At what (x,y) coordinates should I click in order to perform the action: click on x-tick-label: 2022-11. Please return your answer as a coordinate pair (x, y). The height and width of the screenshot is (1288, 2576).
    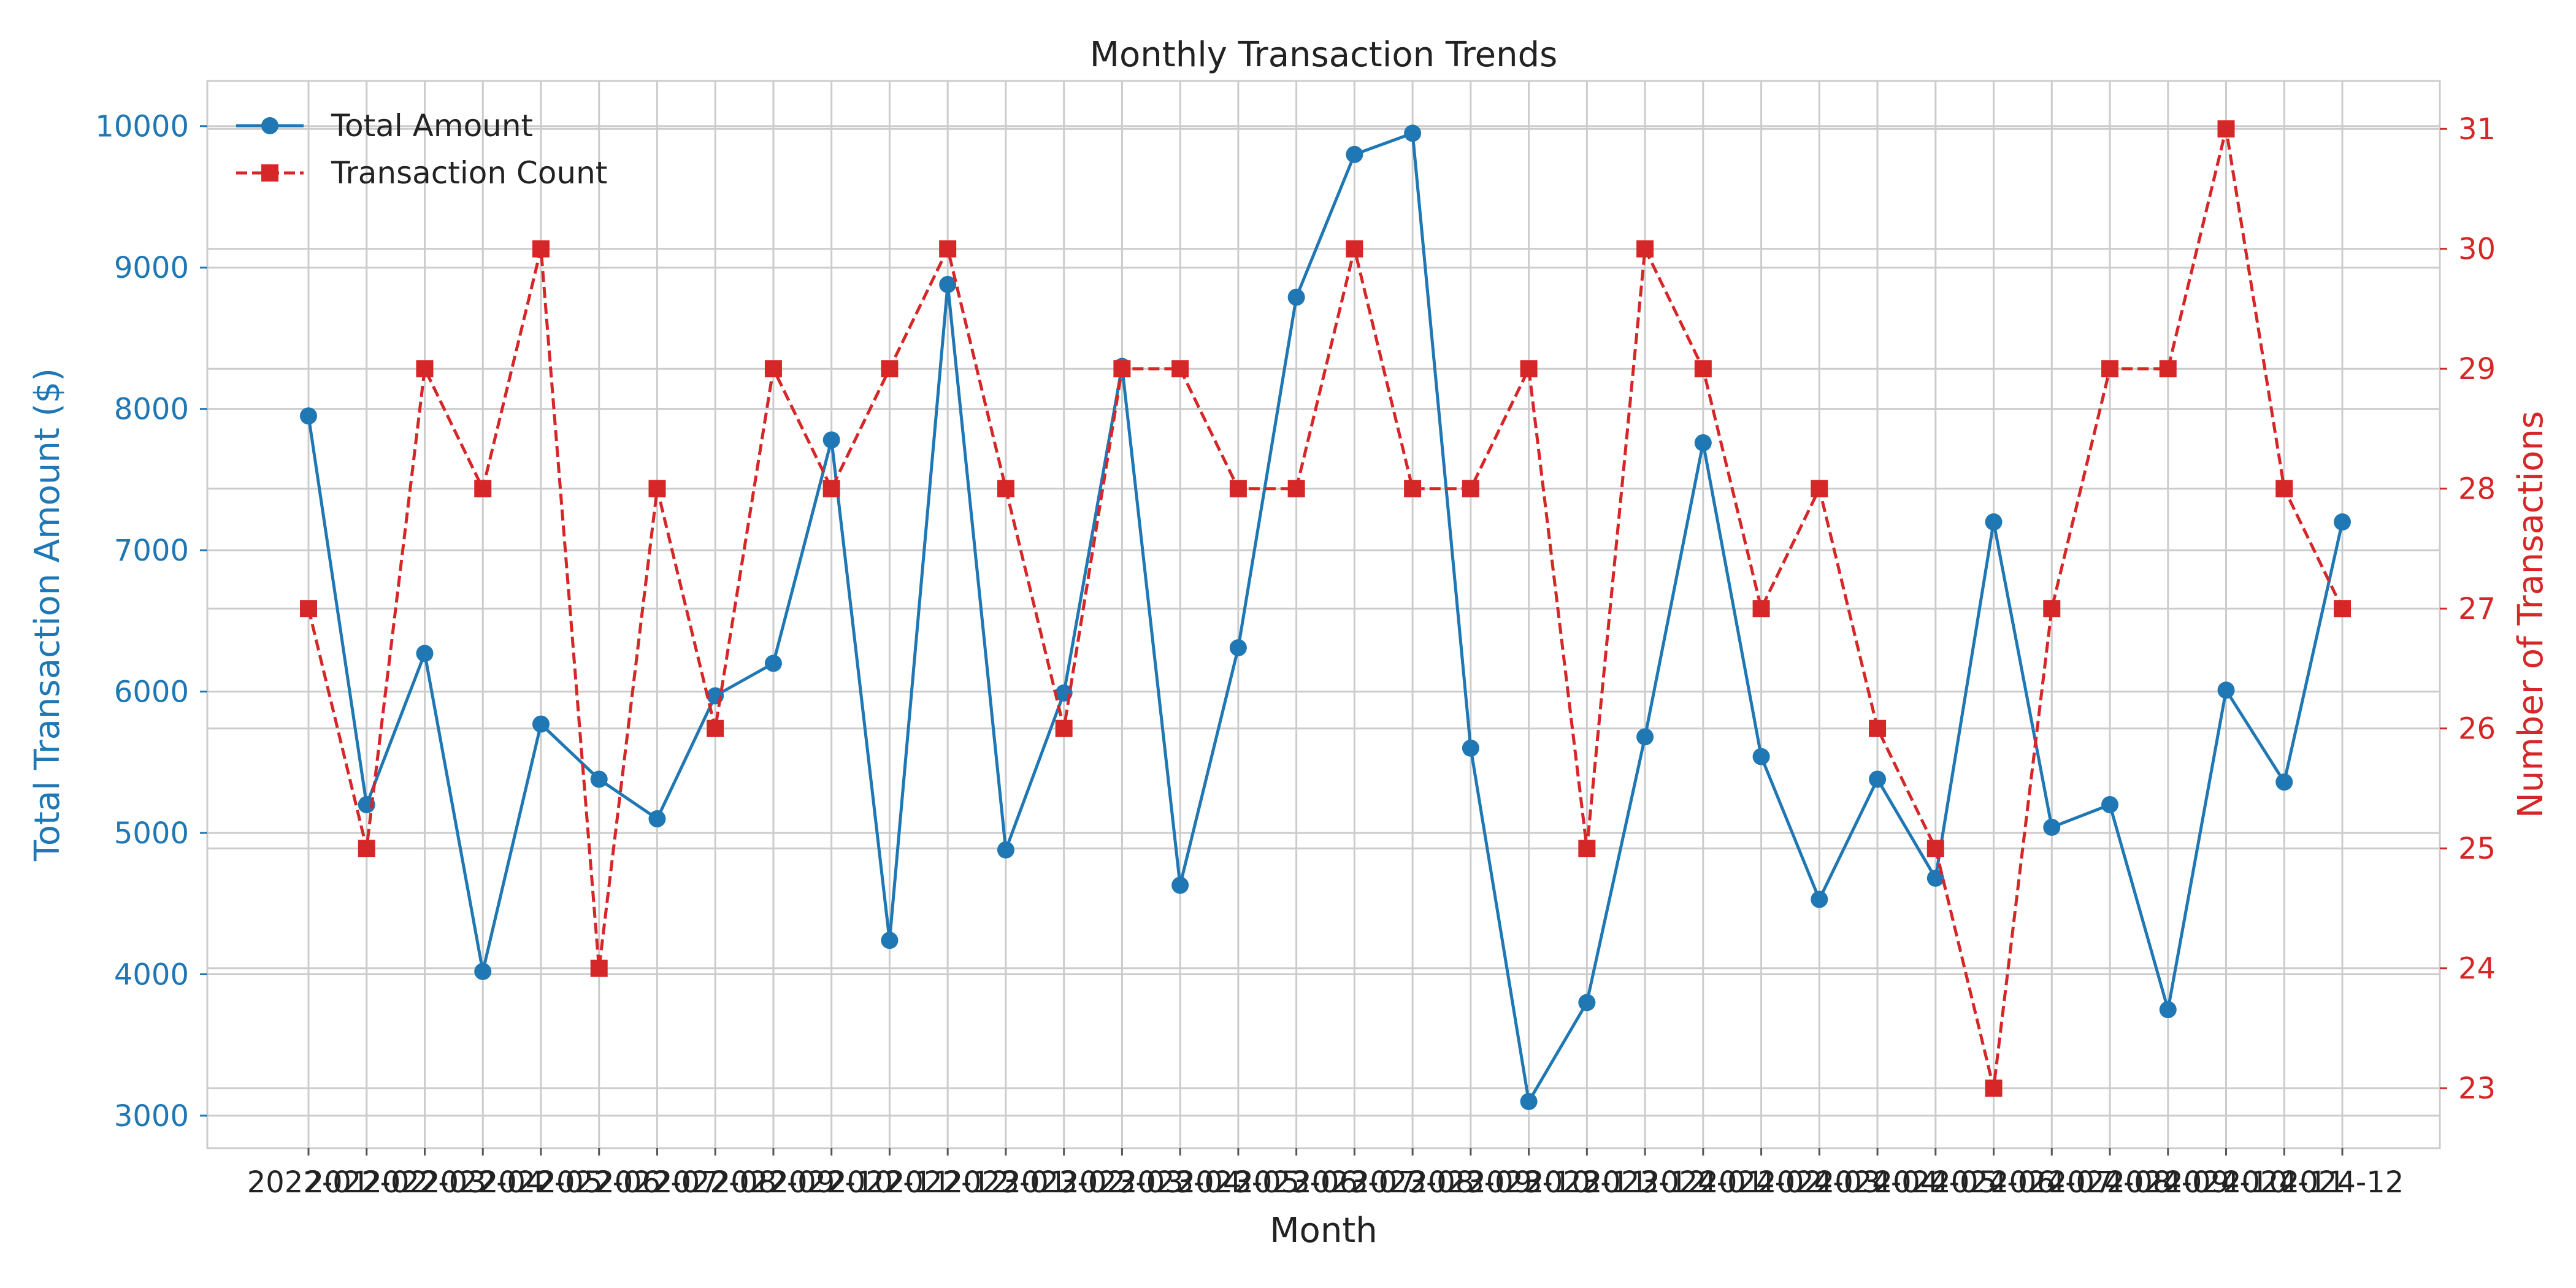
    Looking at the image, I should click on (889, 1182).